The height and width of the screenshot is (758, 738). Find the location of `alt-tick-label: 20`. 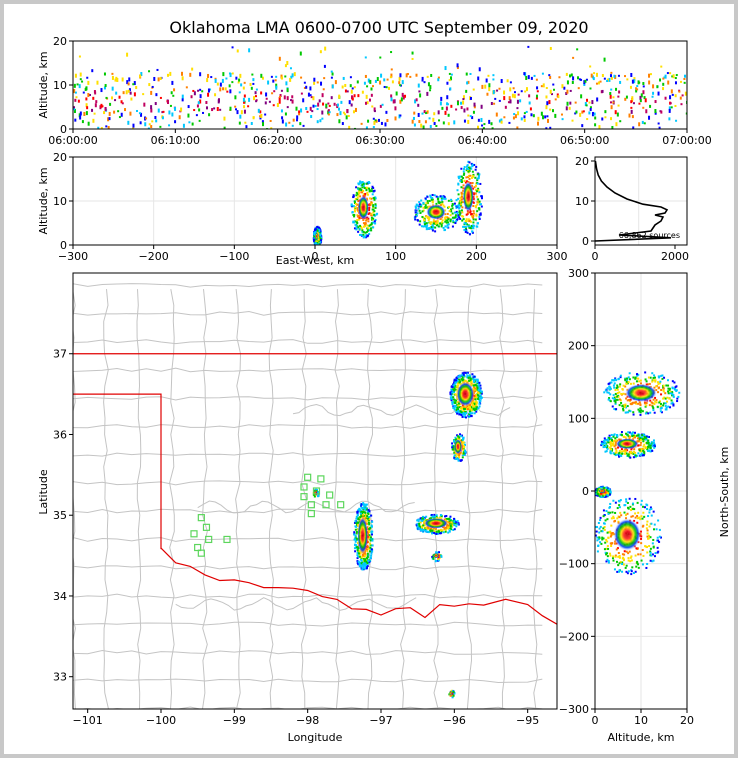

alt-tick-label: 20 is located at coordinates (60, 41).